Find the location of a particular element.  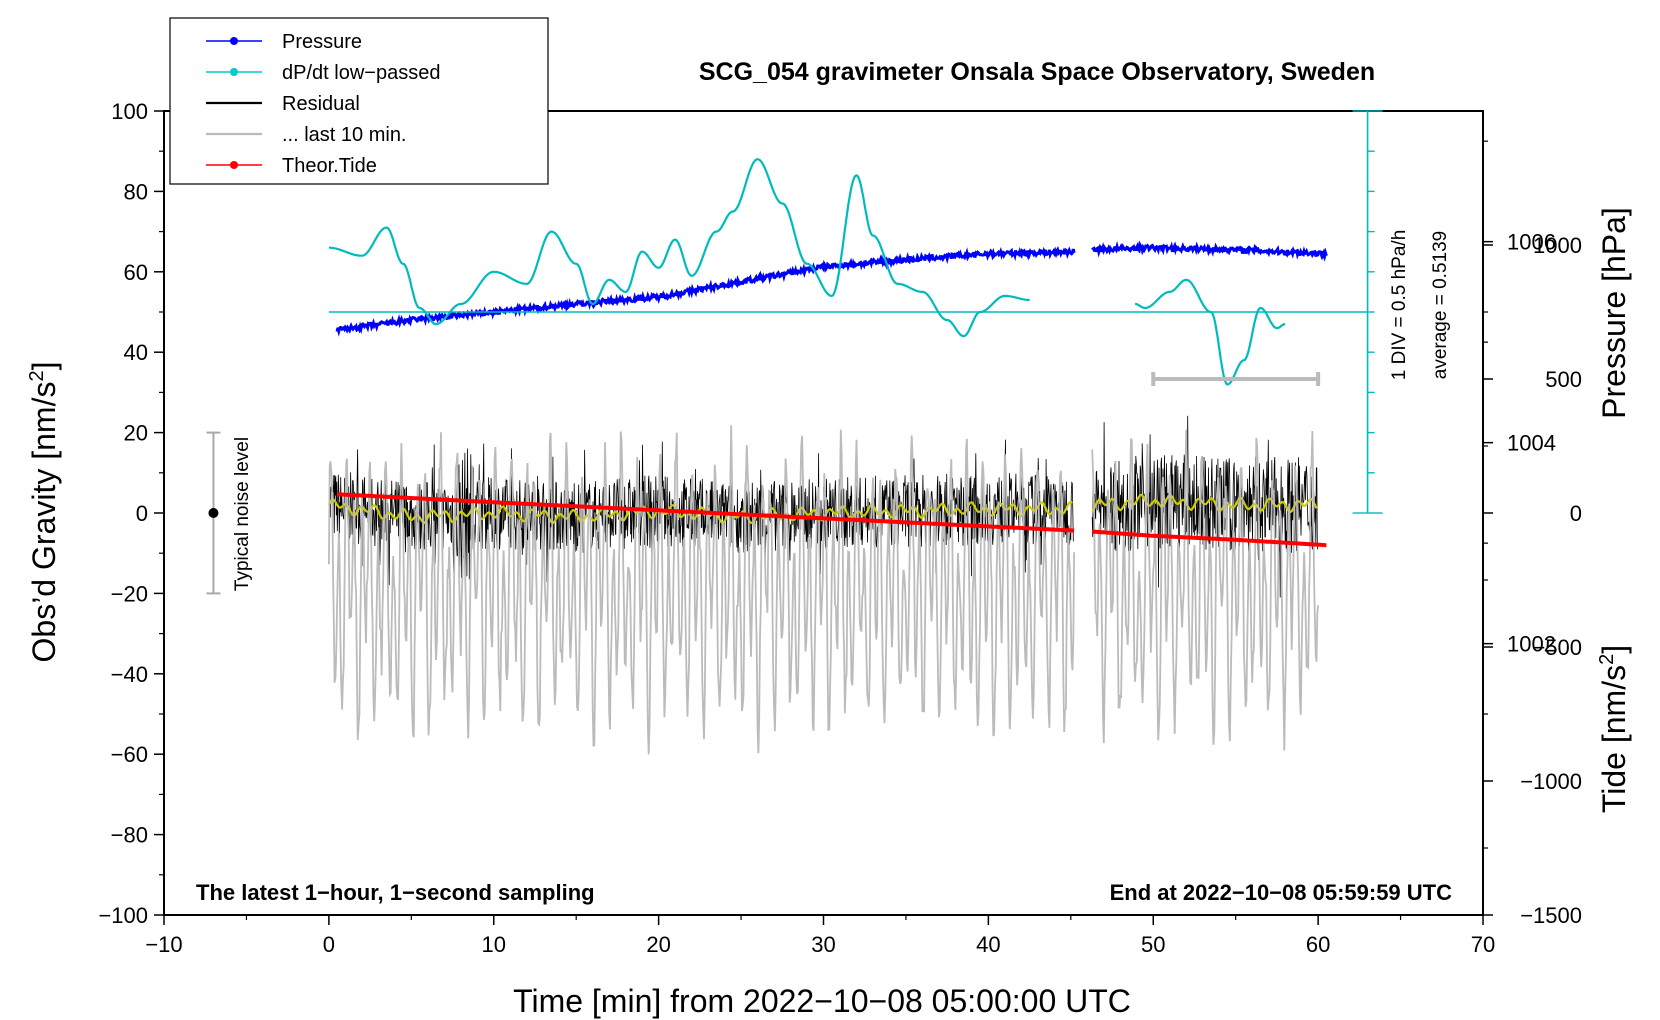

noise-level-label: Typical noise level is located at coordinates (242, 514).